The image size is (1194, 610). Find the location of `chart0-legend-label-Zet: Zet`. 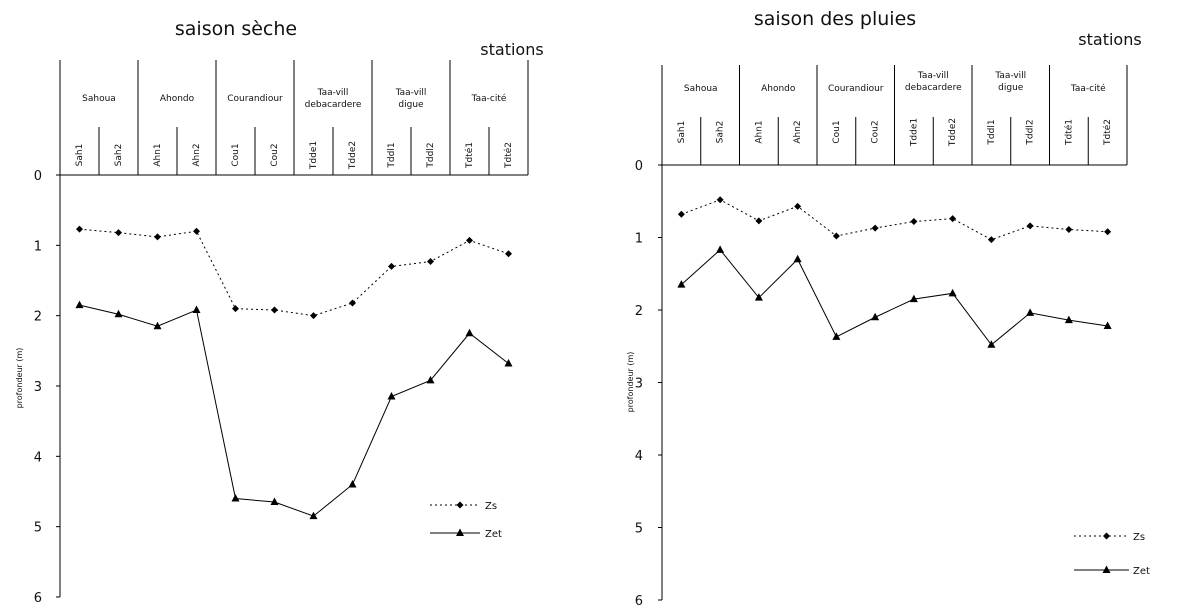

chart0-legend-label-Zet: Zet is located at coordinates (493, 534).